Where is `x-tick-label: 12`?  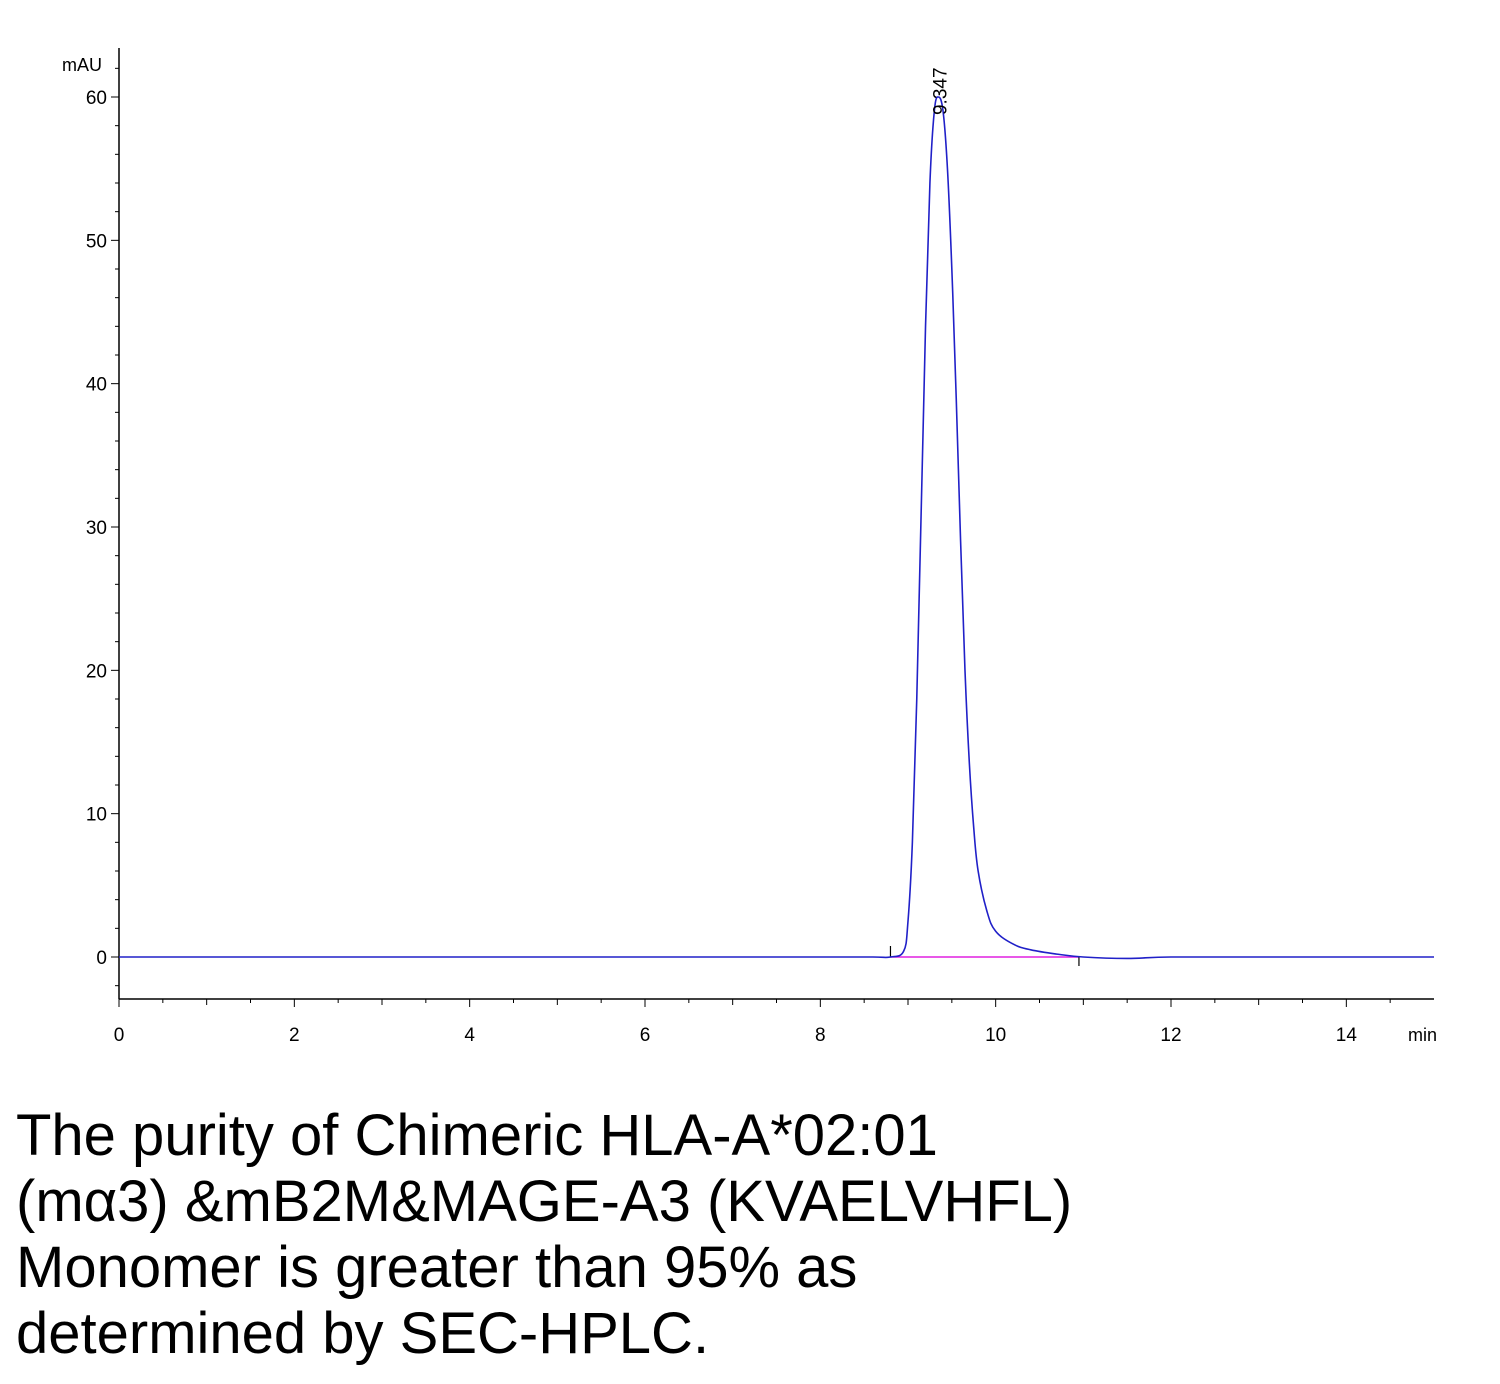
x-tick-label: 12 is located at coordinates (1170, 1035).